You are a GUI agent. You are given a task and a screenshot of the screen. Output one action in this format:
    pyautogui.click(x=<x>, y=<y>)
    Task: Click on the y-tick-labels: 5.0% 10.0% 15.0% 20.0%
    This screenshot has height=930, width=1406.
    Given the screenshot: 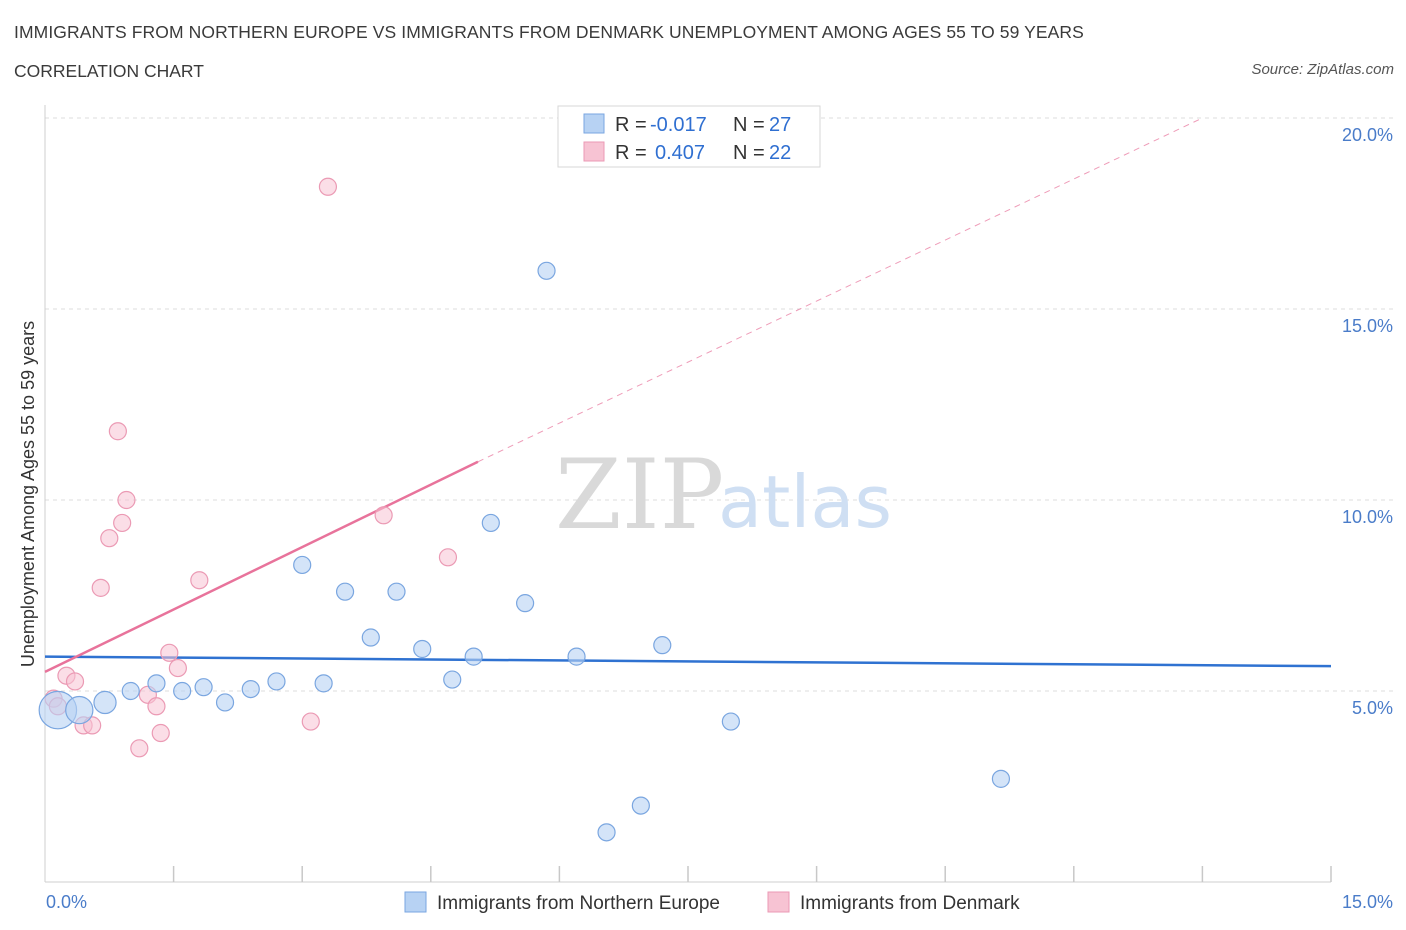 What is the action you would take?
    pyautogui.click(x=1367, y=421)
    